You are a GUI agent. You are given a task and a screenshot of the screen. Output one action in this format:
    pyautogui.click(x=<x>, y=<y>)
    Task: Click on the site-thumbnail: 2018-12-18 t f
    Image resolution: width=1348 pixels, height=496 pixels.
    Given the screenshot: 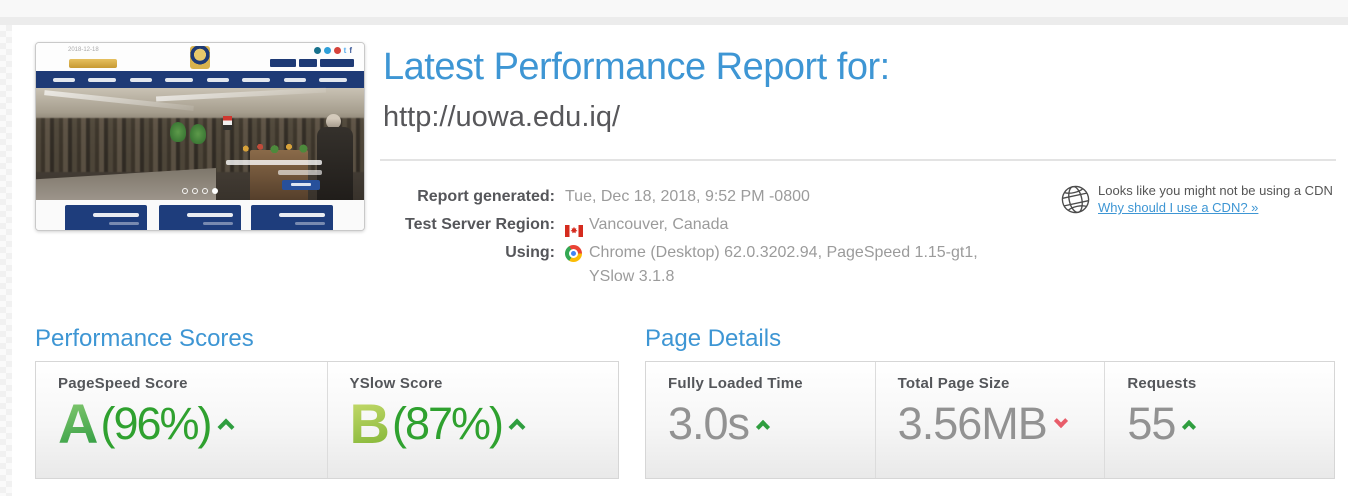 What is the action you would take?
    pyautogui.click(x=200, y=136)
    